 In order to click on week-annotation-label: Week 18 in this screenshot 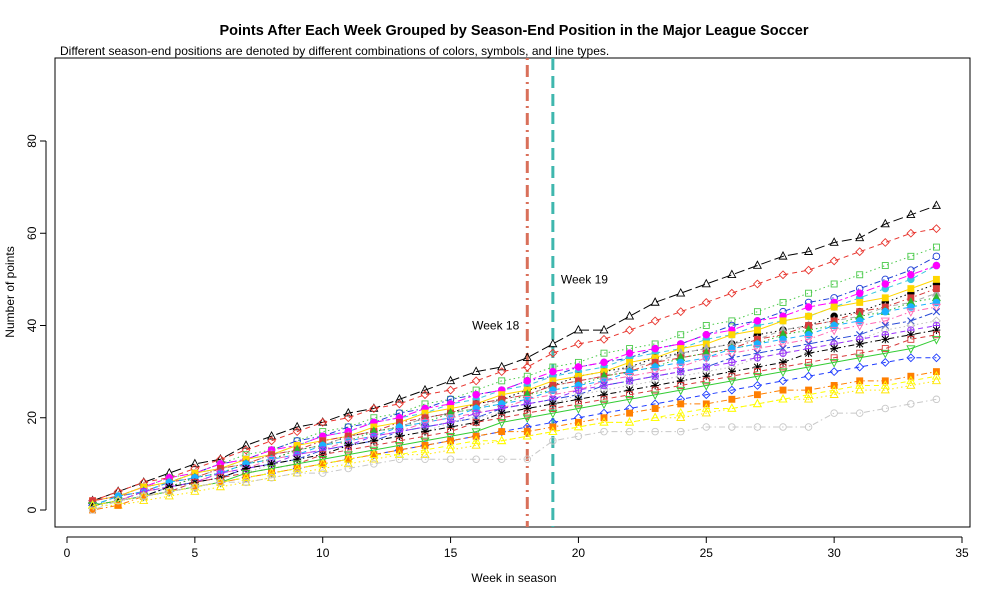, I will do `click(495, 326)`.